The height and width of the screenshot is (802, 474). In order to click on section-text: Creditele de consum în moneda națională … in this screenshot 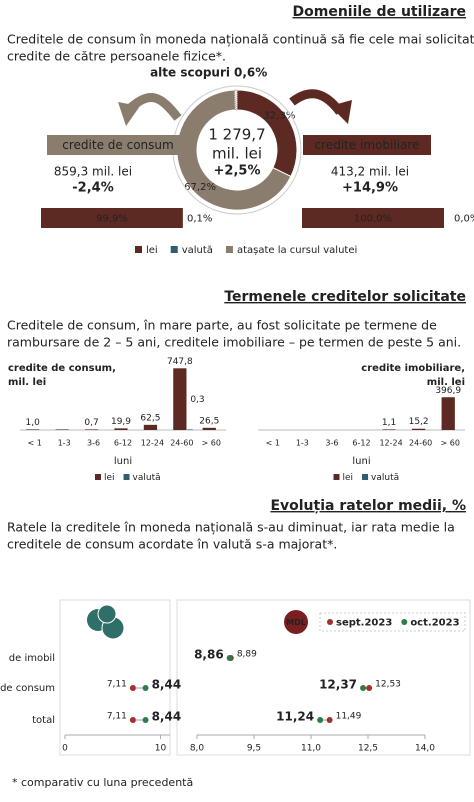, I will do `click(240, 39)`.